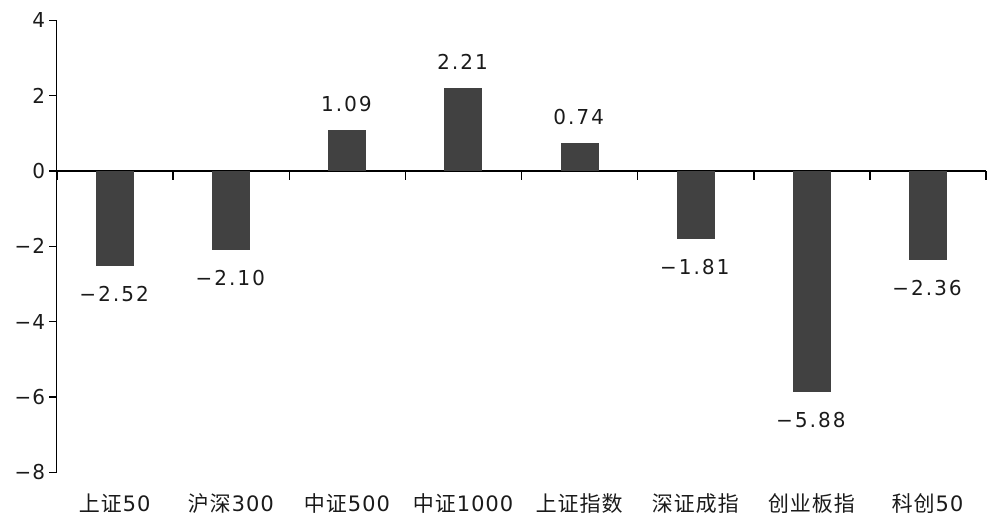 The height and width of the screenshot is (529, 998). I want to click on bar-value-label: 2.21, so click(463, 61).